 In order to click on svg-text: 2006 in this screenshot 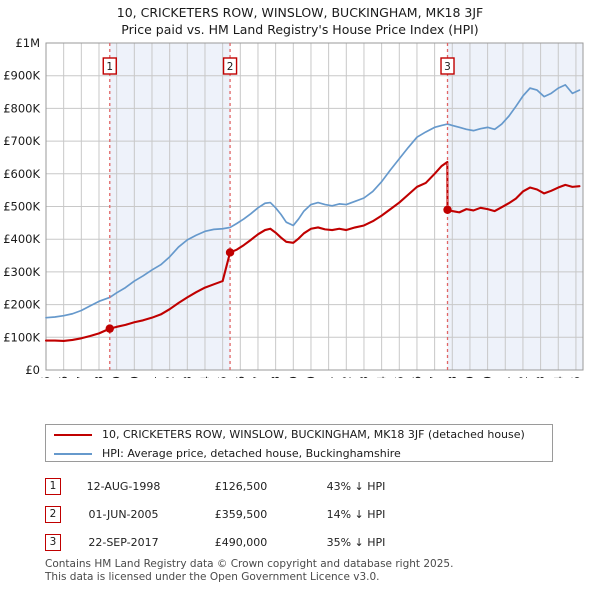, I will do `click(240, 377)`.